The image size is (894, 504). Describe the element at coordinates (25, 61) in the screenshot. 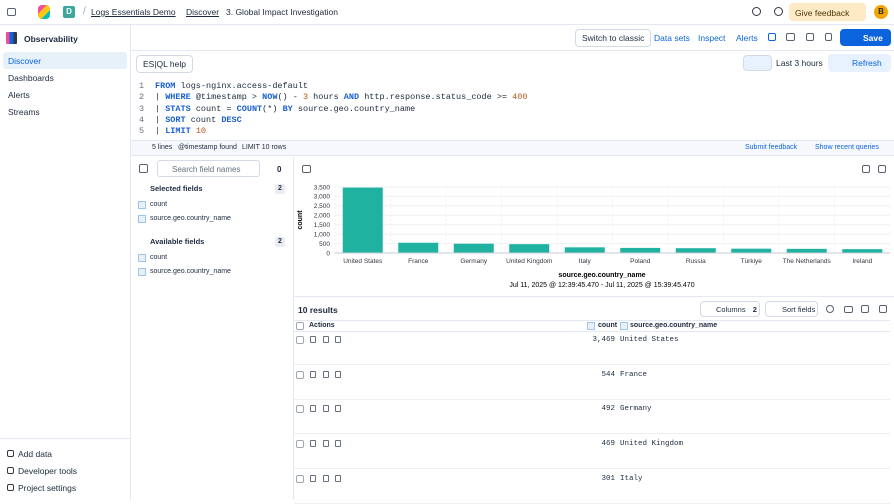

I see `nav-item: Discover` at that location.